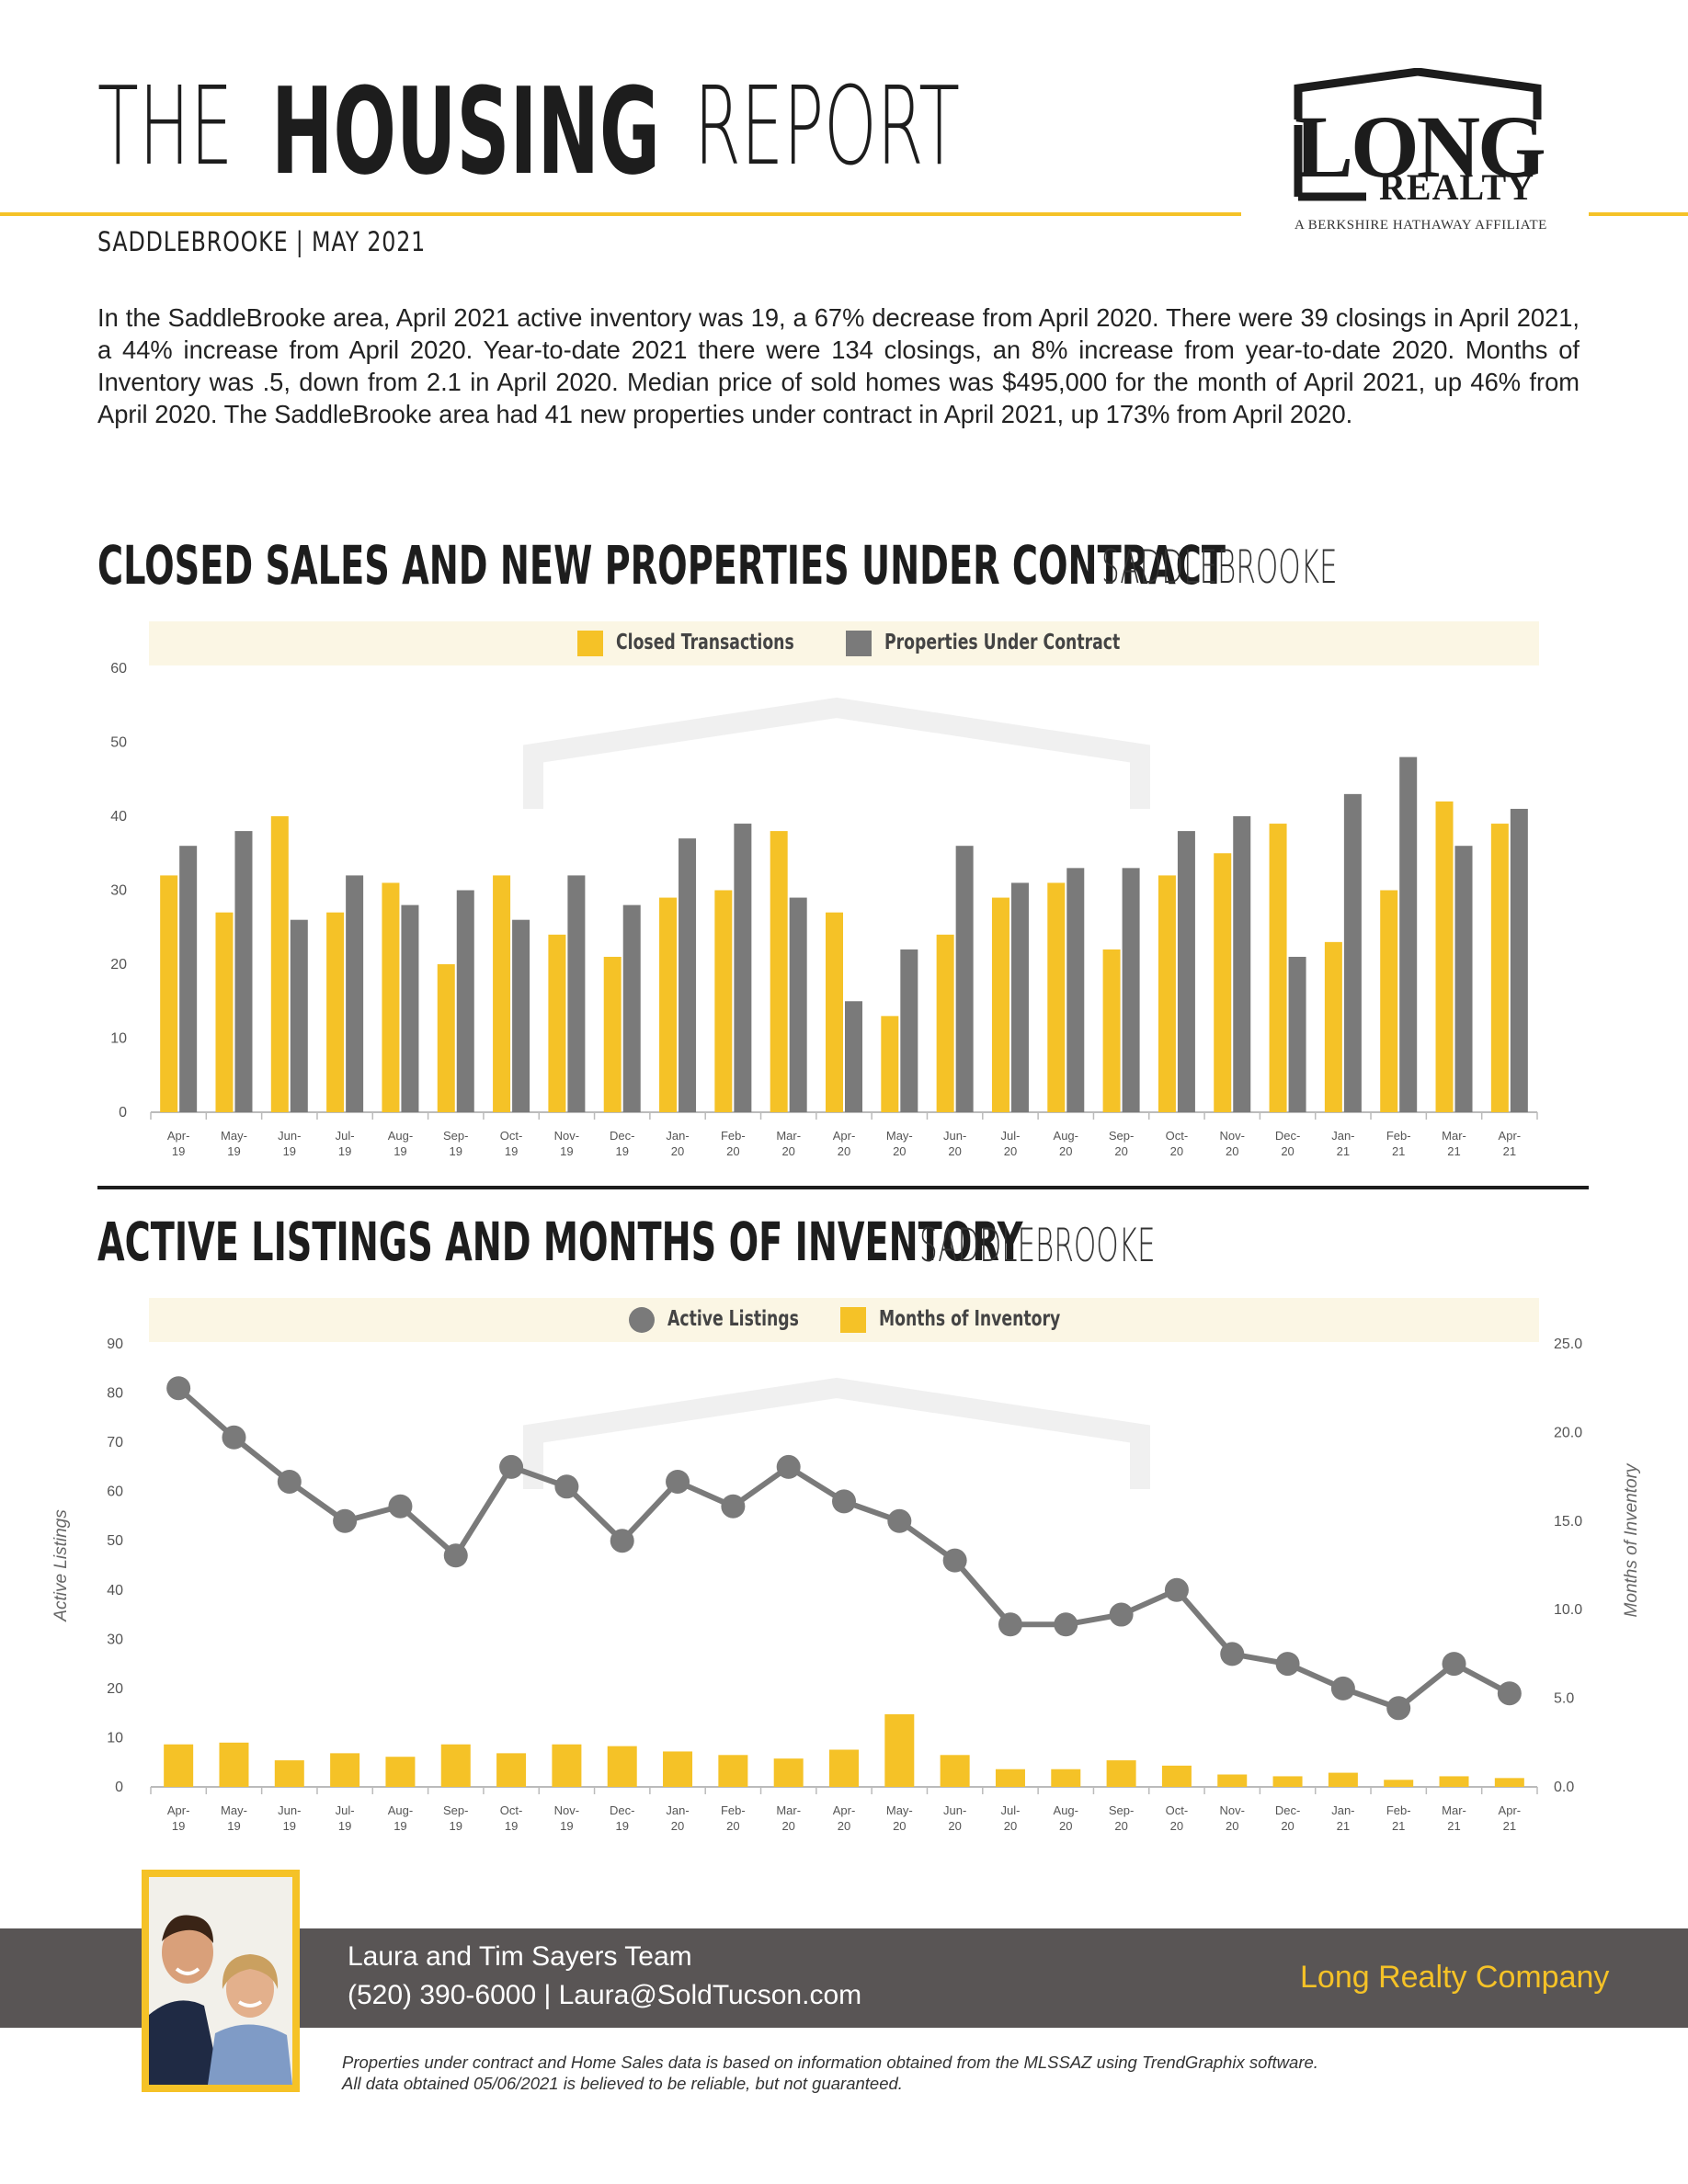 This screenshot has width=1688, height=2184. Describe the element at coordinates (642, 1320) in the screenshot. I see `legend-swatch-active` at that location.